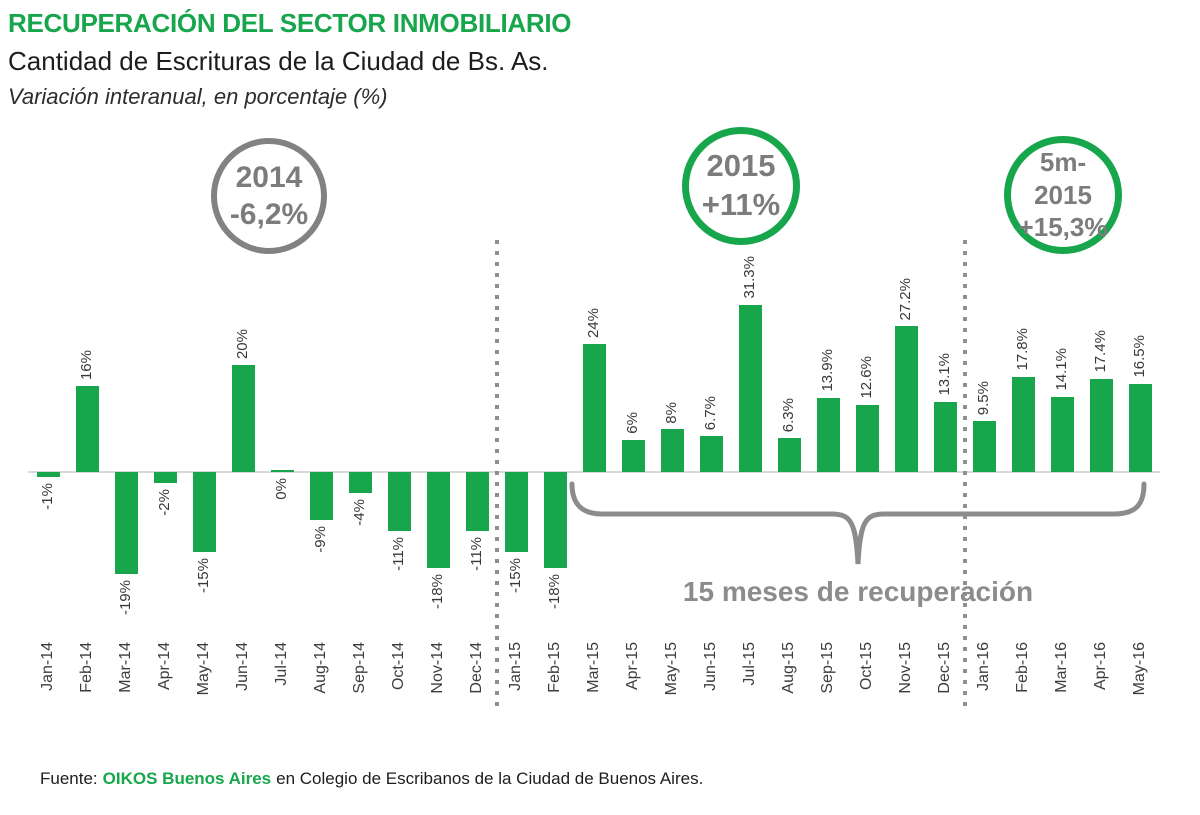 This screenshot has height=815, width=1200. Describe the element at coordinates (187, 778) in the screenshot. I see `source-name: OIKOS Buenos Aires` at that location.